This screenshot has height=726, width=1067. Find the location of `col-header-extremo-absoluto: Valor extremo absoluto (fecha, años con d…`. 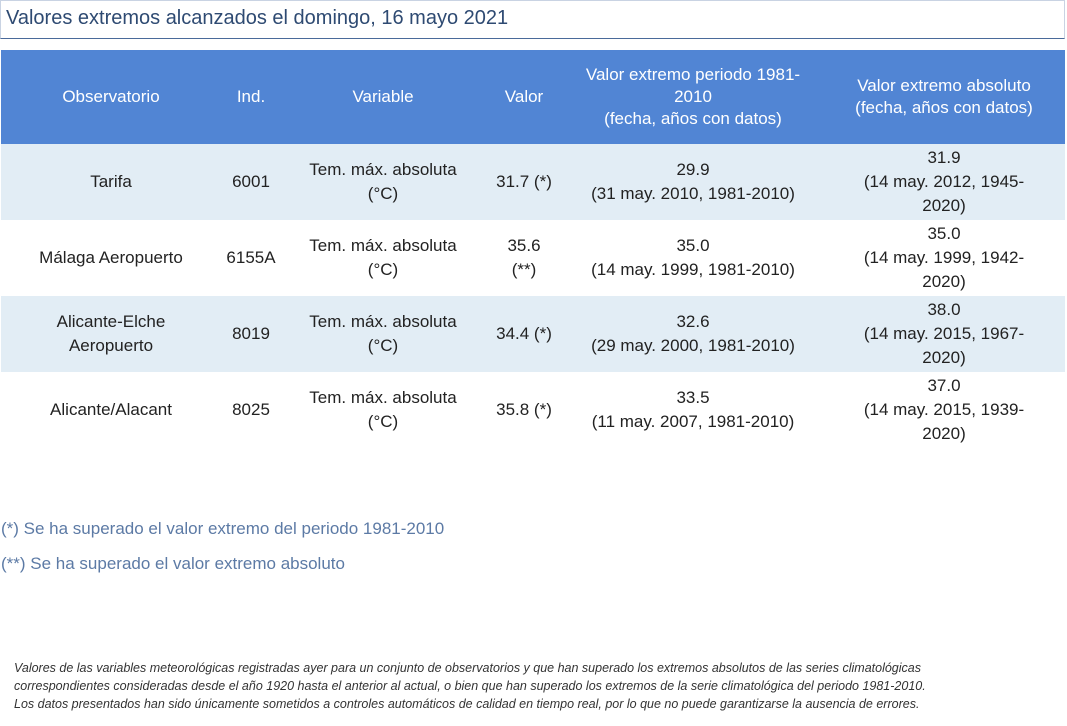

col-header-extremo-absoluto: Valor extremo absoluto (fecha, años con d… is located at coordinates (944, 97).